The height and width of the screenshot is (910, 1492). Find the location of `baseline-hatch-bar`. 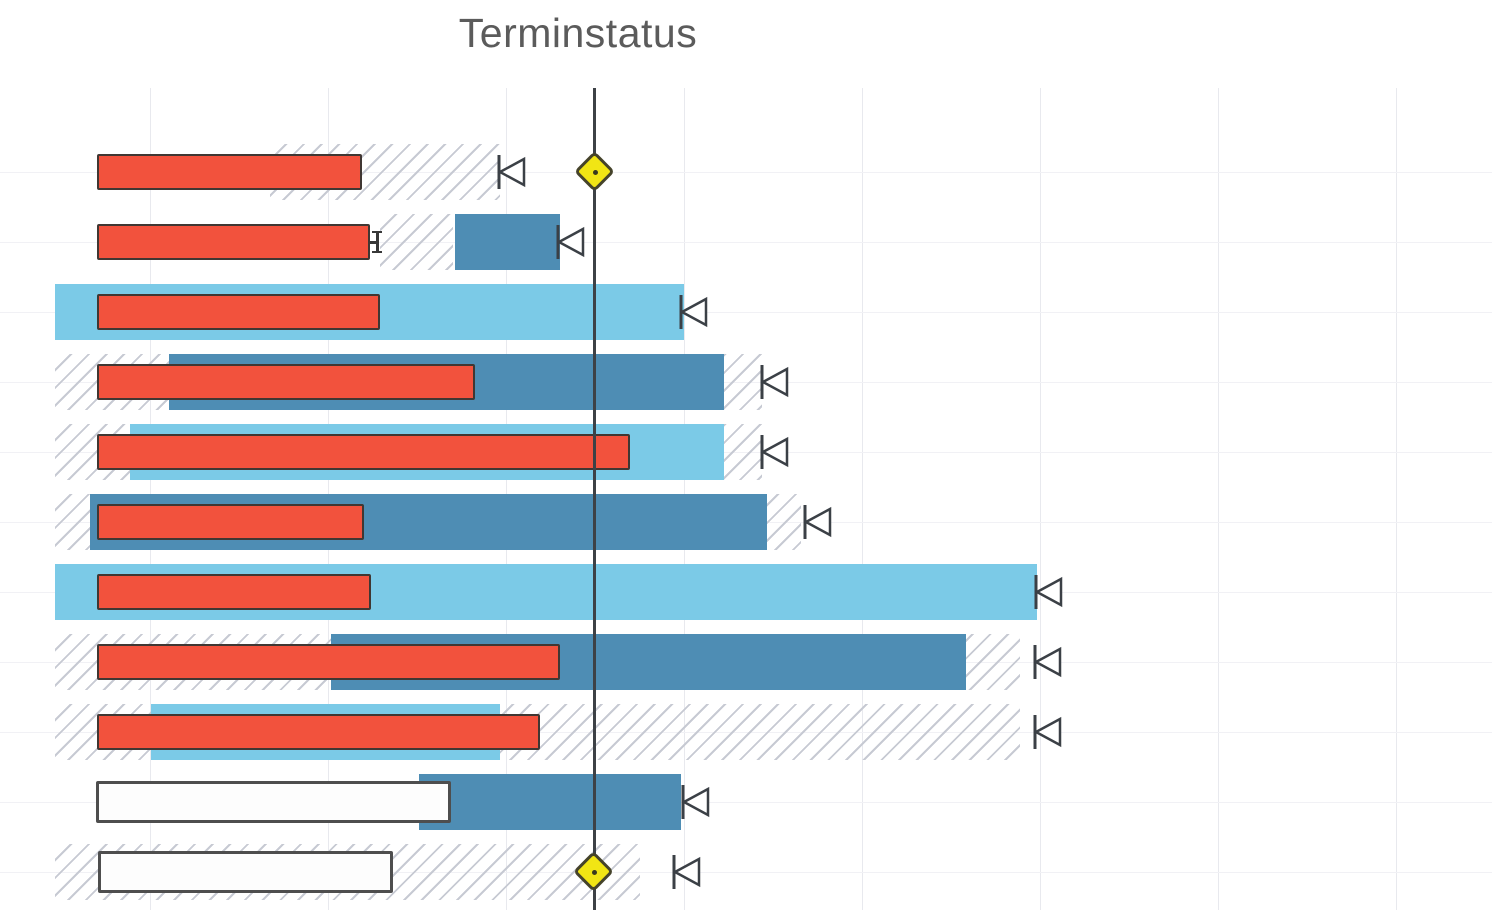

baseline-hatch-bar is located at coordinates (416, 242).